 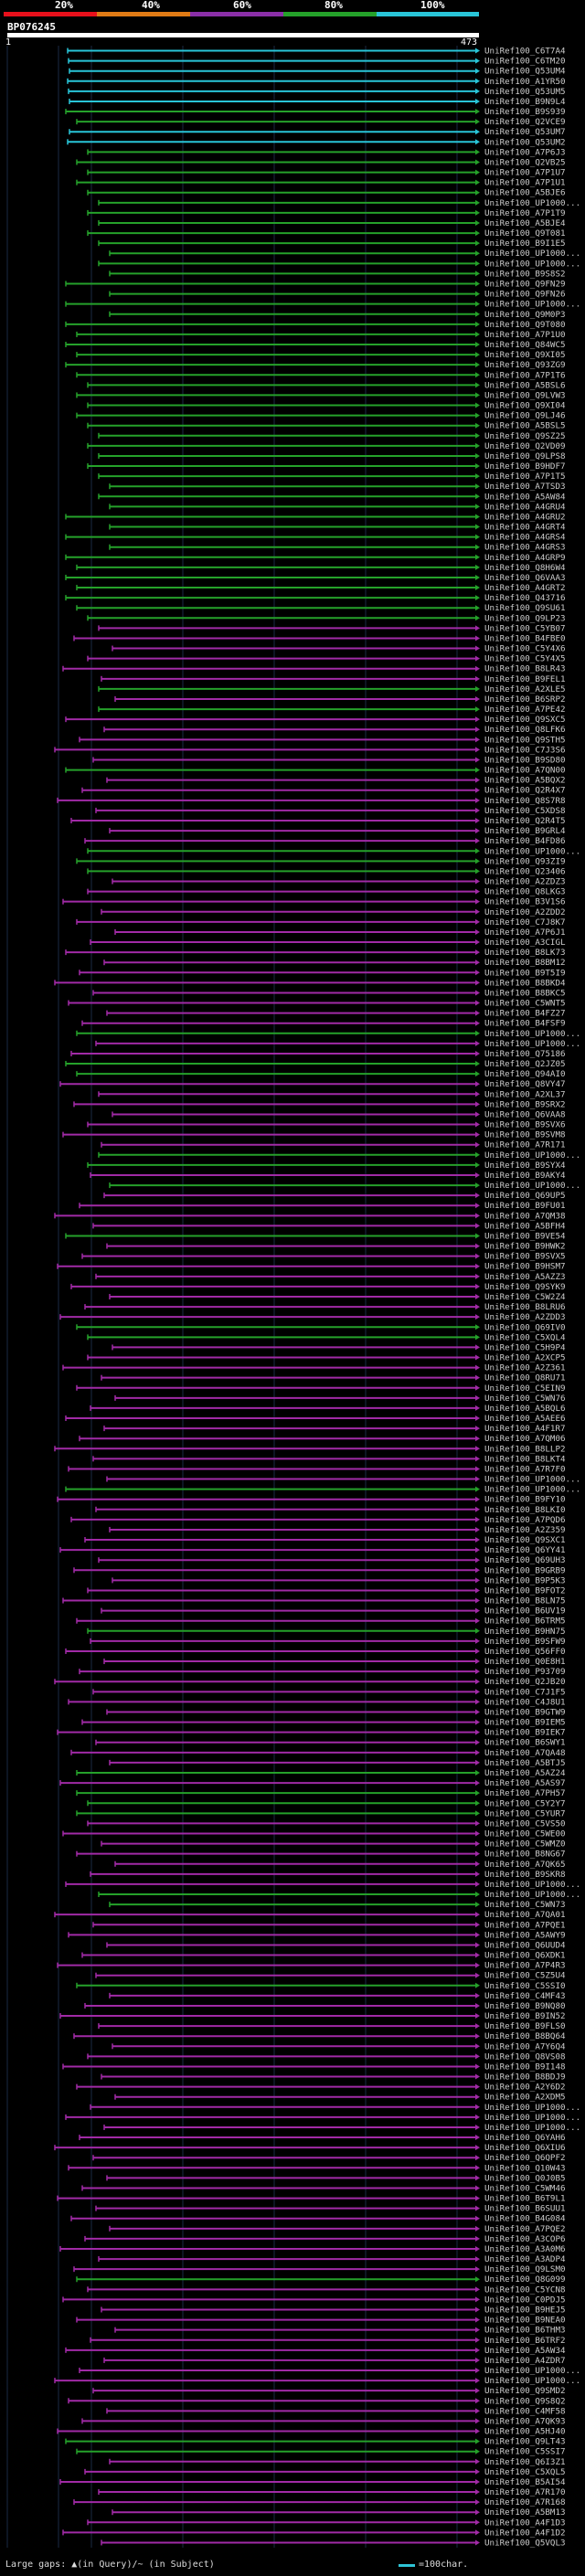 I want to click on hit-label: UniRef100_Q6QPF2, so click(x=525, y=2158).